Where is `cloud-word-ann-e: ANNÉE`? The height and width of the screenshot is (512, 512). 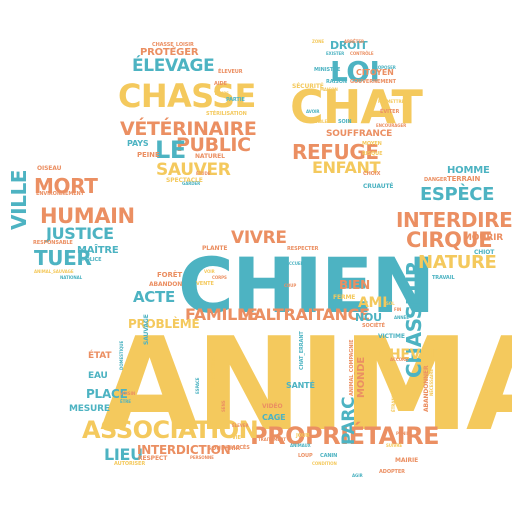
cloud-word-ann-e: ANNÉE is located at coordinates (401, 317).